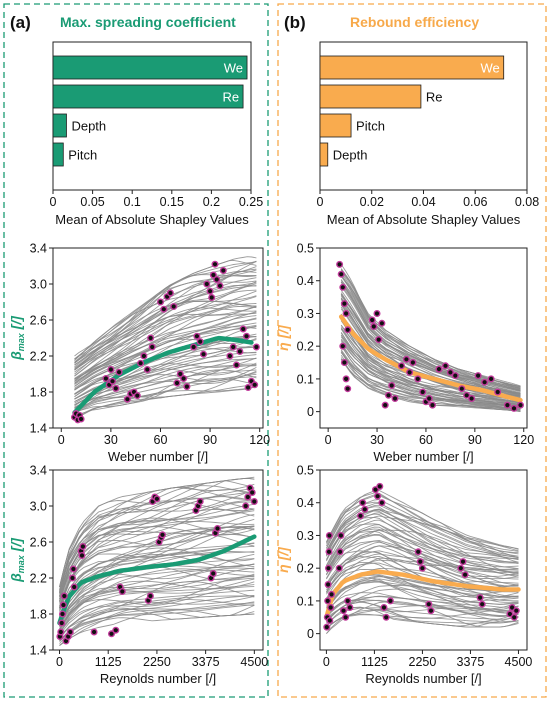 This screenshot has height=702, width=550. Describe the element at coordinates (283, 337) in the screenshot. I see `y-axis-label: η [/]` at that location.